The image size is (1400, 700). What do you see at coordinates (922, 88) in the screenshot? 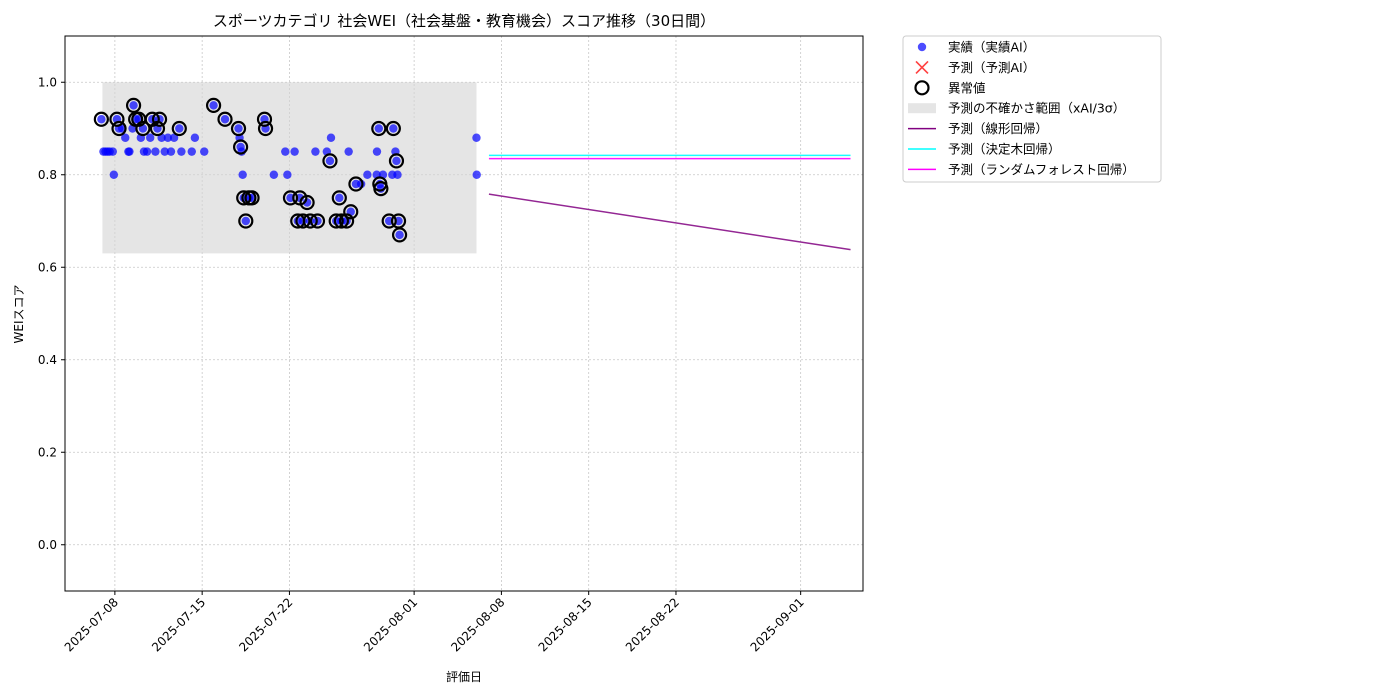
I see `legend-anomaly-swatch` at bounding box center [922, 88].